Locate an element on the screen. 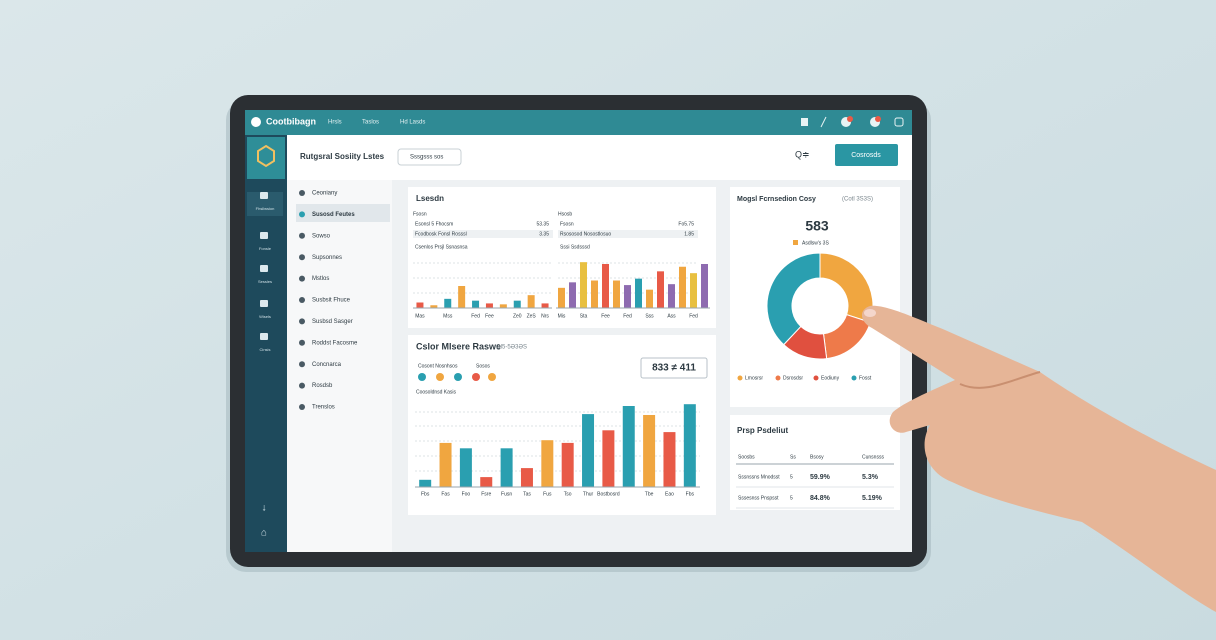 The height and width of the screenshot is (640, 1216). brand: Cootbibagn is located at coordinates (291, 121).